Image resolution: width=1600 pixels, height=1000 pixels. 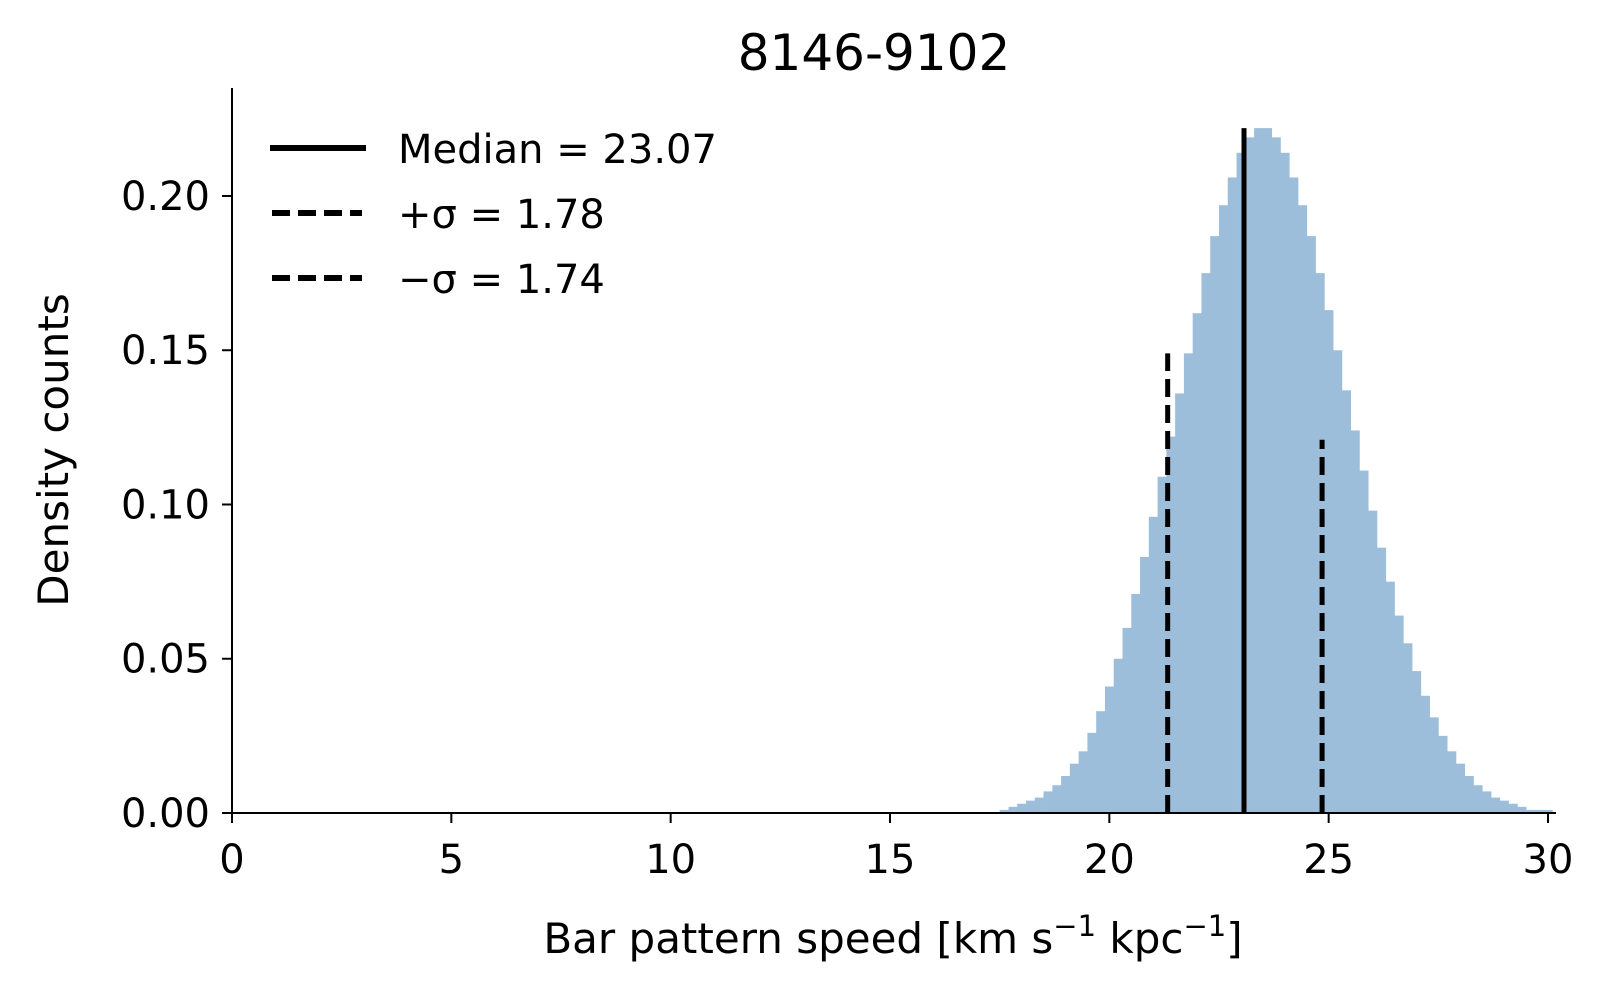 What do you see at coordinates (501, 215) in the screenshot?
I see `legend-plus-sigma-label: +σ = 1.78` at bounding box center [501, 215].